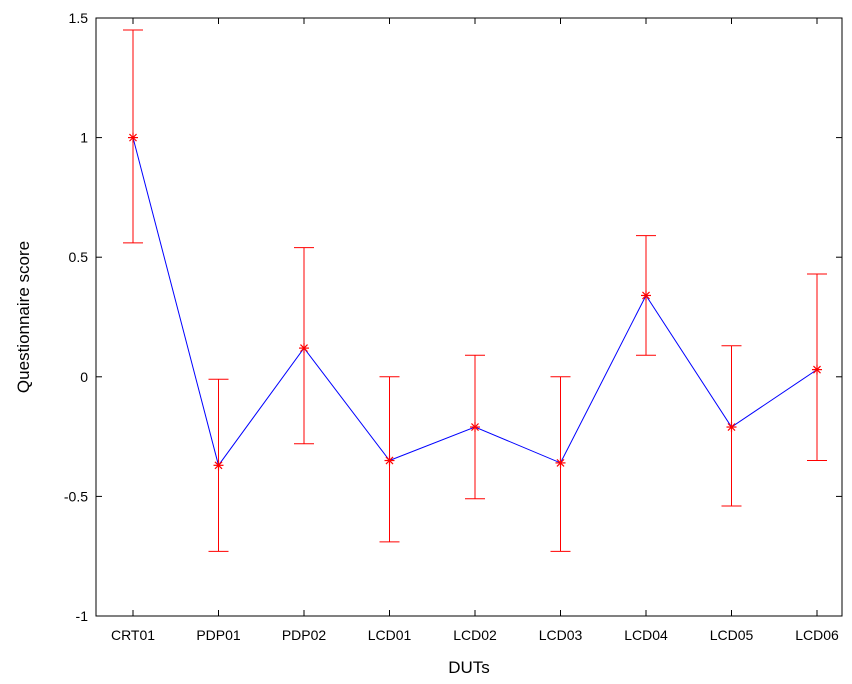  I want to click on x-tick-label: PDP01, so click(218, 635).